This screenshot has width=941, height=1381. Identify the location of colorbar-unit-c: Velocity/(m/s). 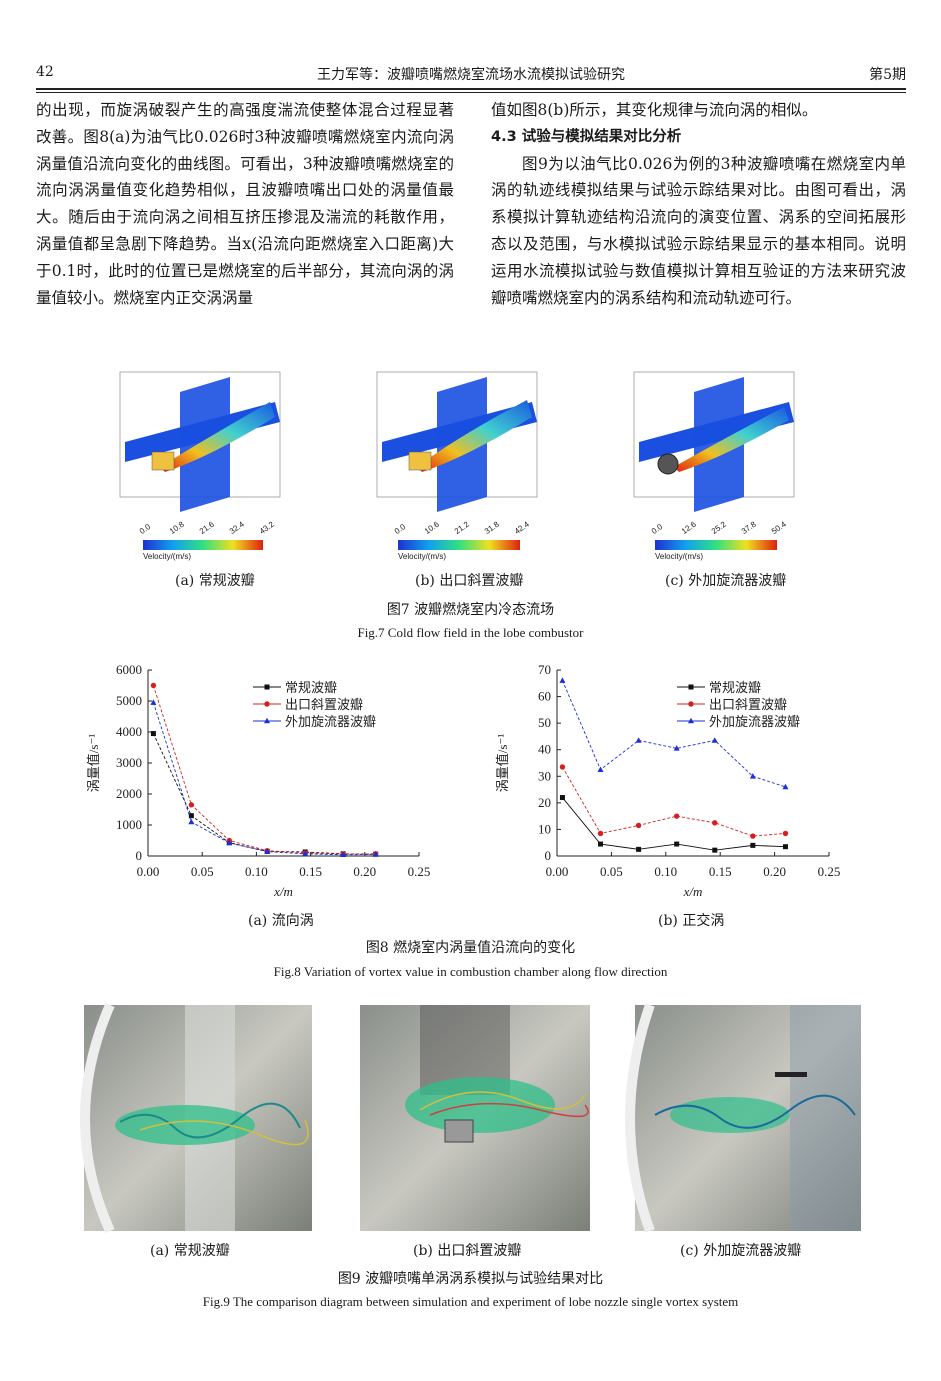
(679, 556).